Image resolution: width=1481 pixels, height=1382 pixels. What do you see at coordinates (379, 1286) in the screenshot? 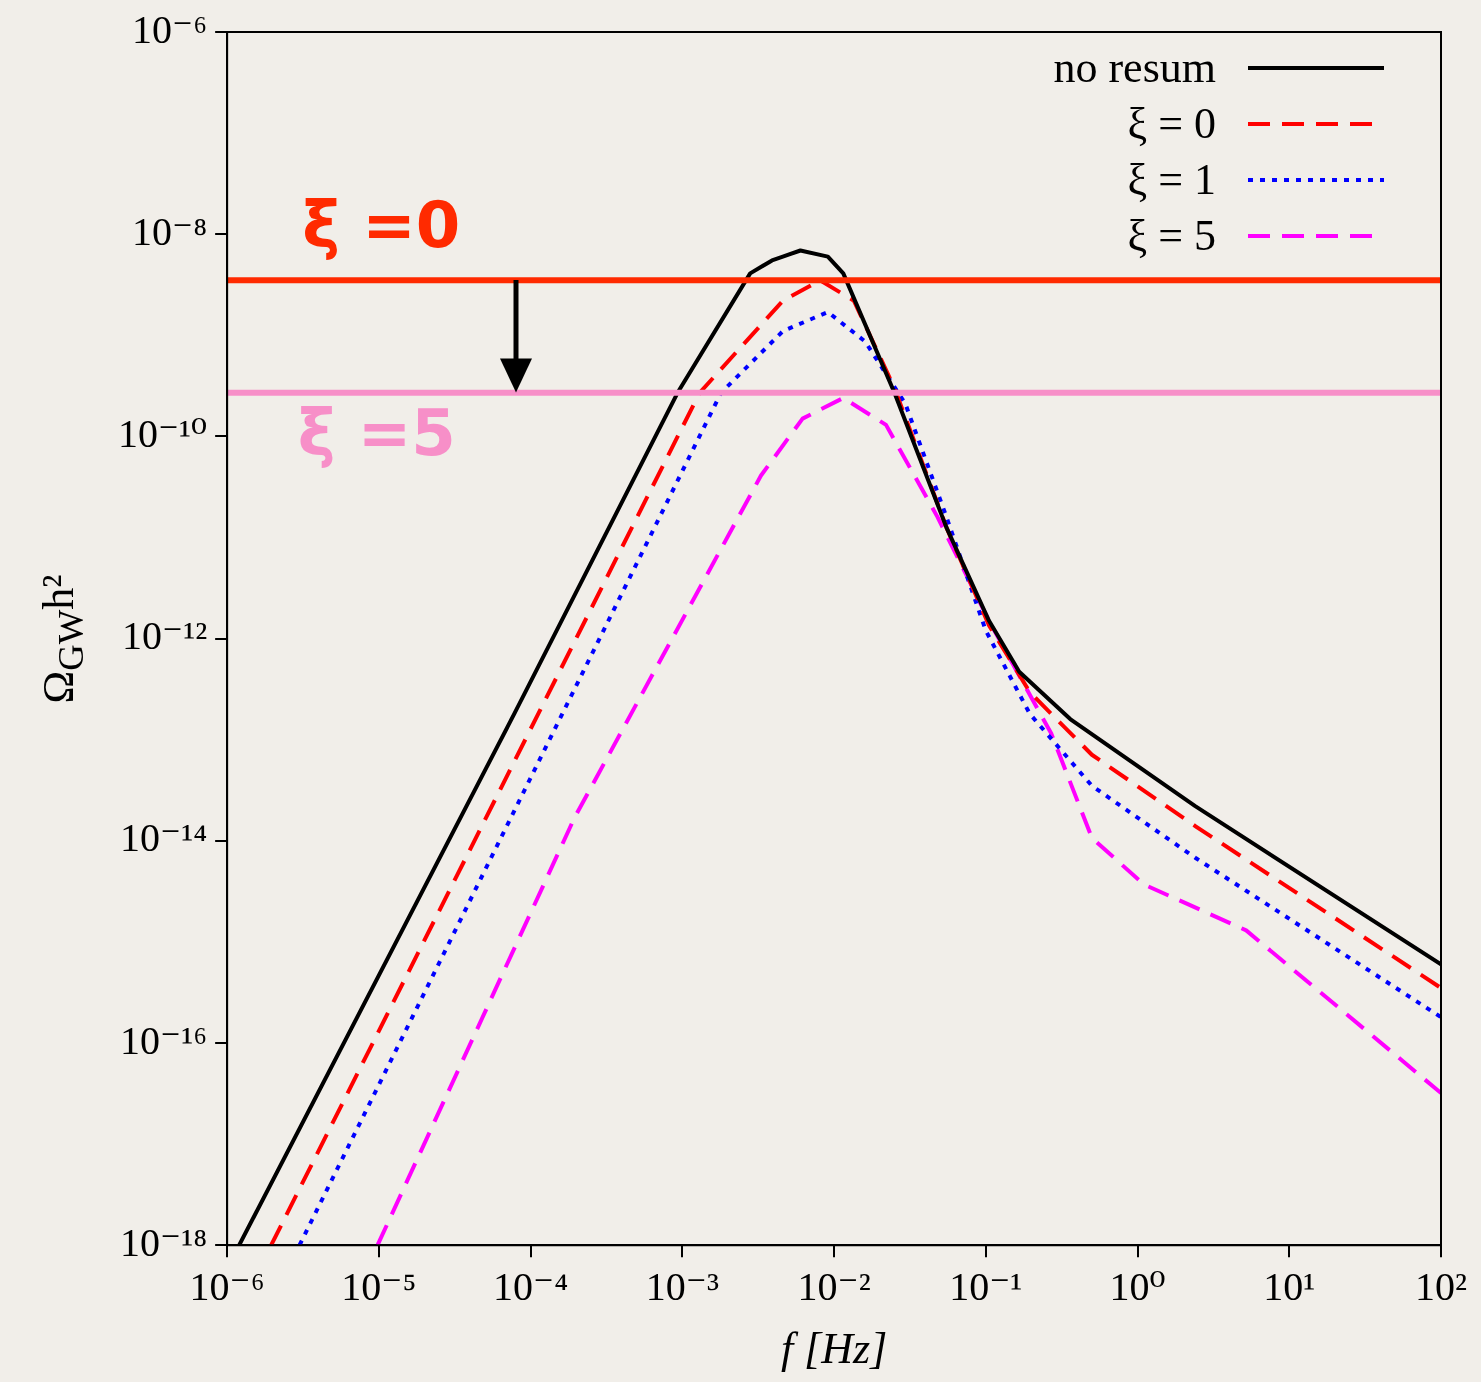
I see `x-tick-label: 10⁻⁵` at bounding box center [379, 1286].